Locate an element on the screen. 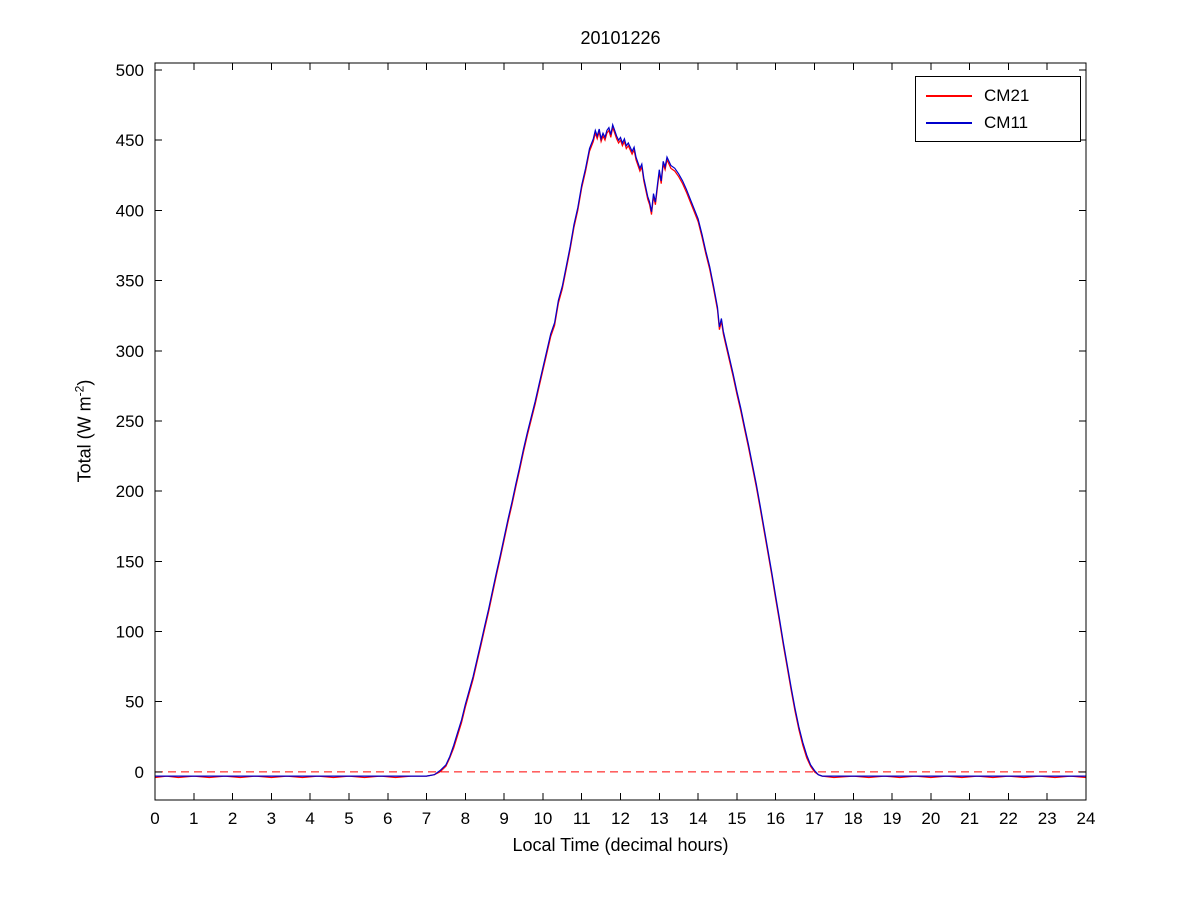 The image size is (1201, 900). y-tick-label: 50 is located at coordinates (134, 702).